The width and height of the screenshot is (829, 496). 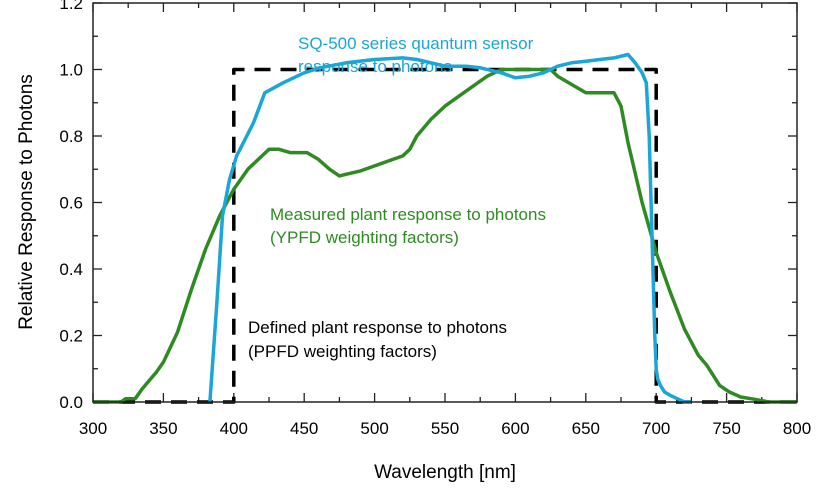 What do you see at coordinates (304, 428) in the screenshot?
I see `x-tick-label: 450` at bounding box center [304, 428].